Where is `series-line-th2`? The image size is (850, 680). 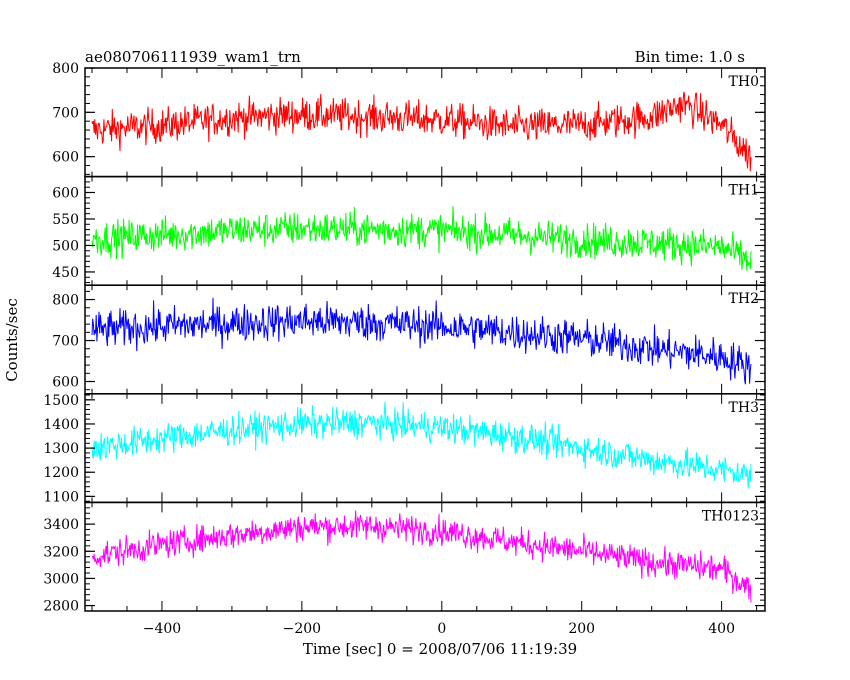
series-line-th2 is located at coordinates (421, 341).